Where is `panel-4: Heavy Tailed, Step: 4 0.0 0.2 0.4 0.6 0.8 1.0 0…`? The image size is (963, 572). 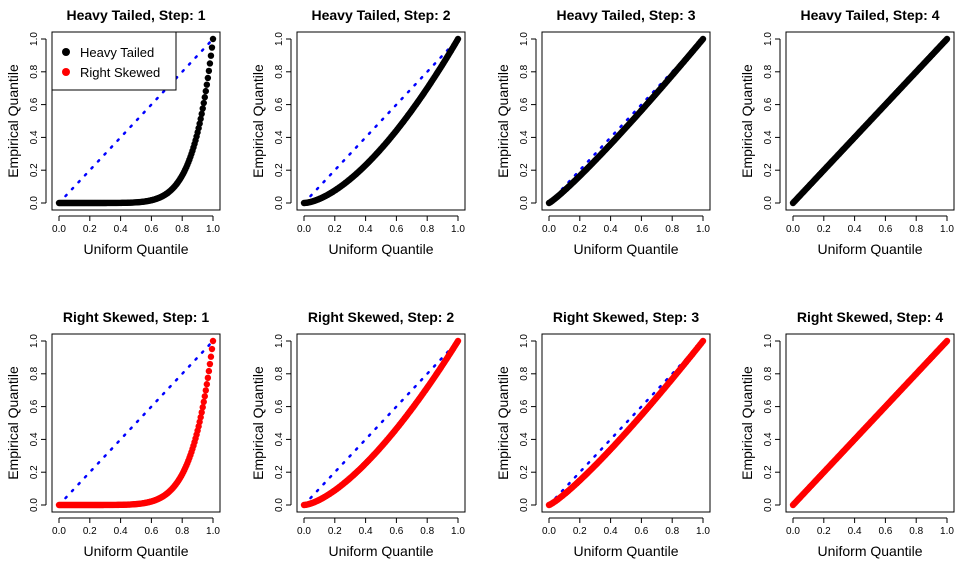 panel-4: Heavy Tailed, Step: 4 0.0 0.2 0.4 0.6 0.8 1.0 0… is located at coordinates (847, 132).